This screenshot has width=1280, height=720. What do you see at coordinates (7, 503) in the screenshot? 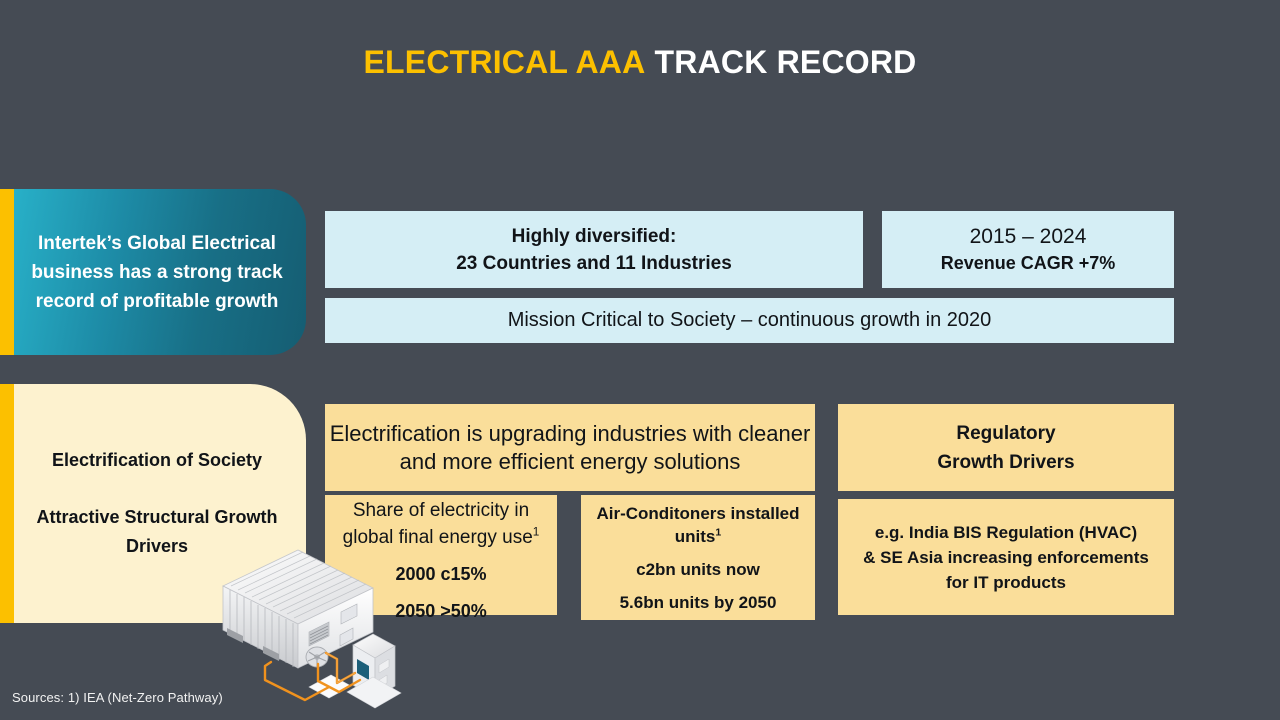
I see `panel-yellow-accent-bar` at bounding box center [7, 503].